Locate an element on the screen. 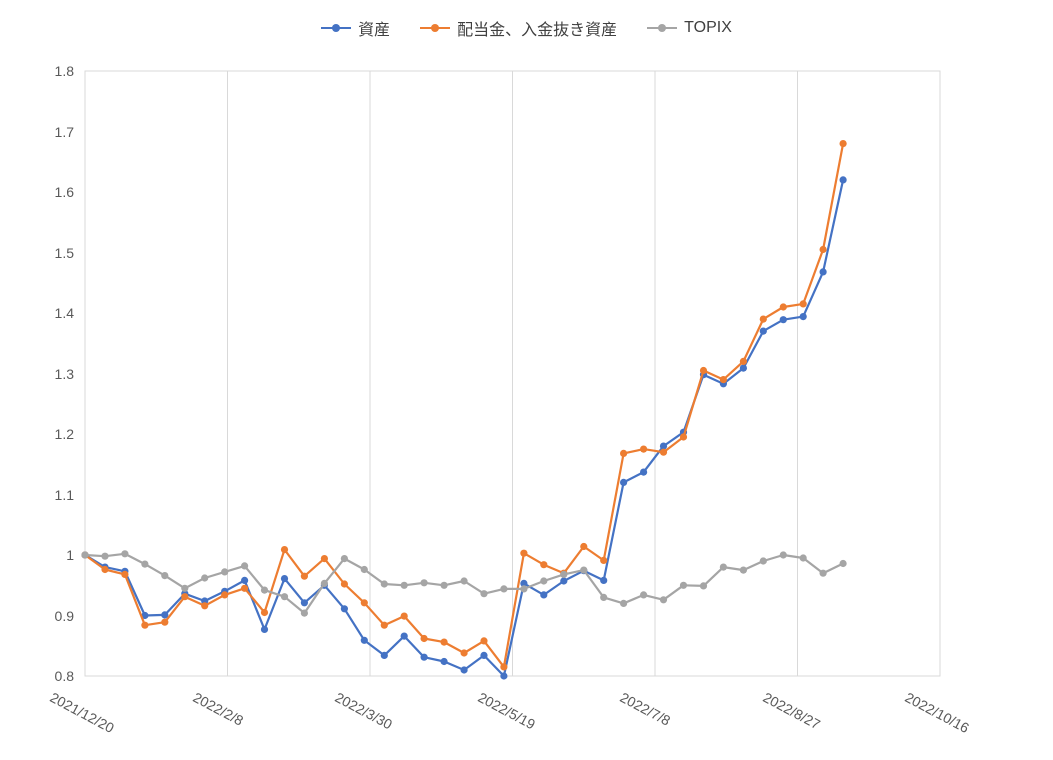 The height and width of the screenshot is (760, 1053). y-axis-tick-label: 1.8 is located at coordinates (64, 71).